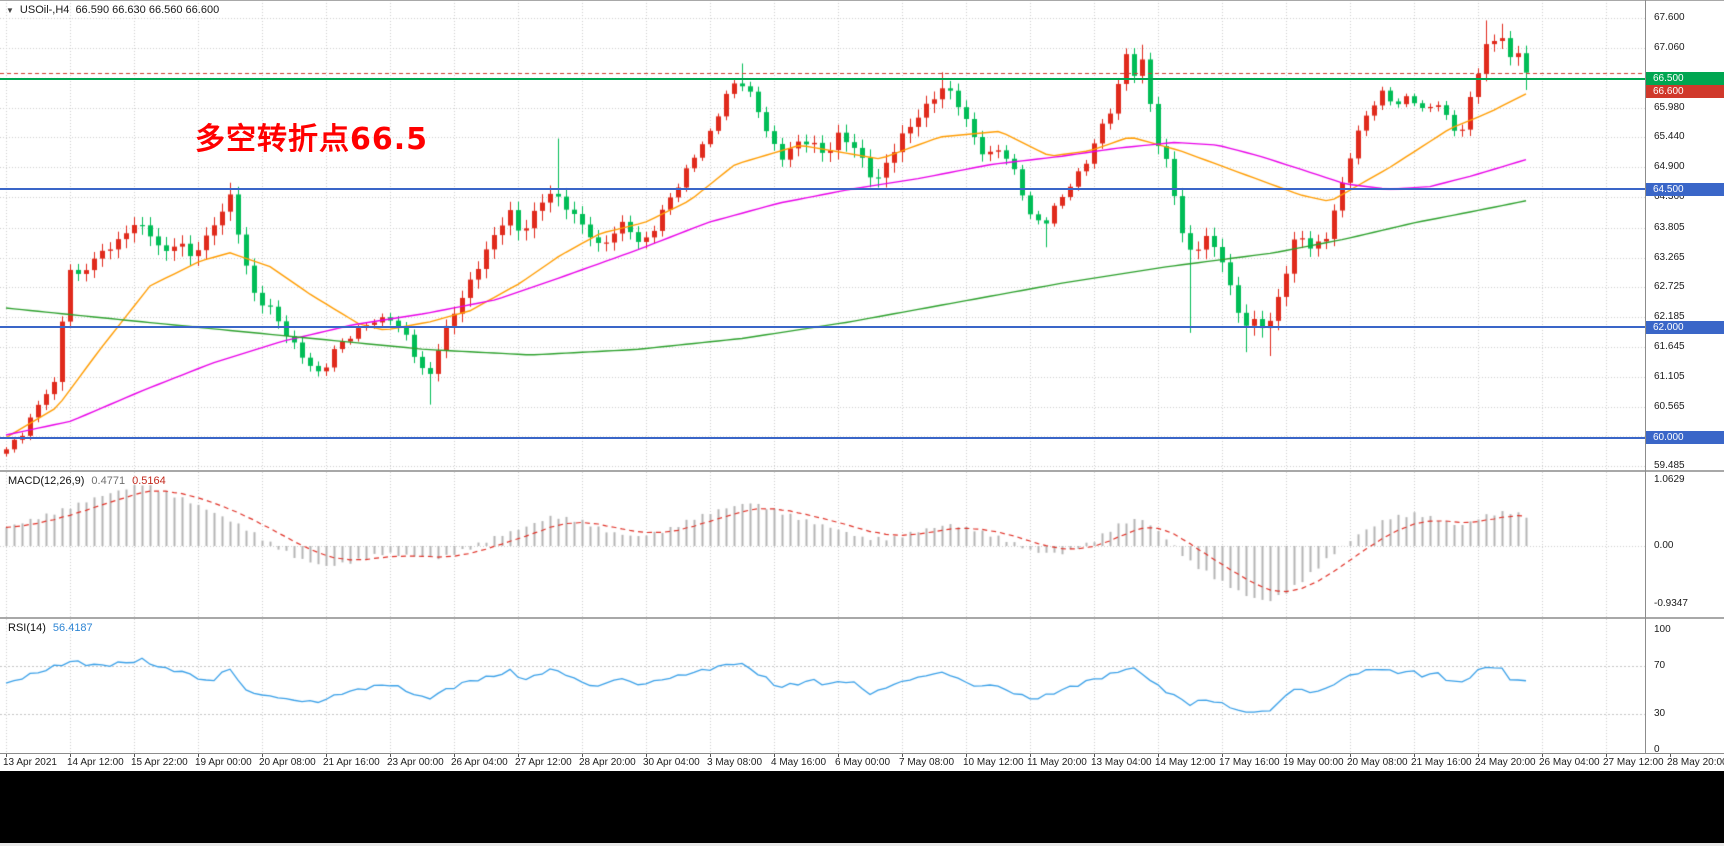  I want to click on time-axis-label: 13 May 04:00, so click(1121, 762).